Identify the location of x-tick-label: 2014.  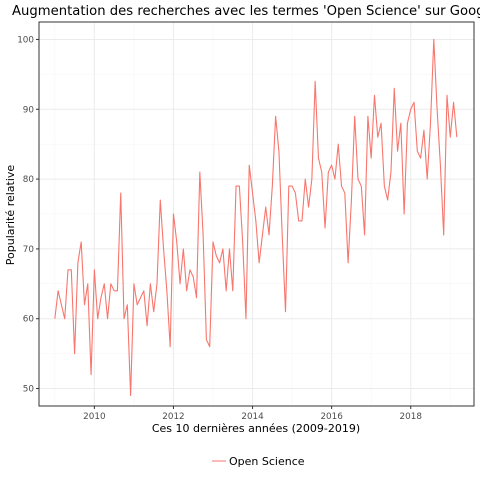
(252, 417).